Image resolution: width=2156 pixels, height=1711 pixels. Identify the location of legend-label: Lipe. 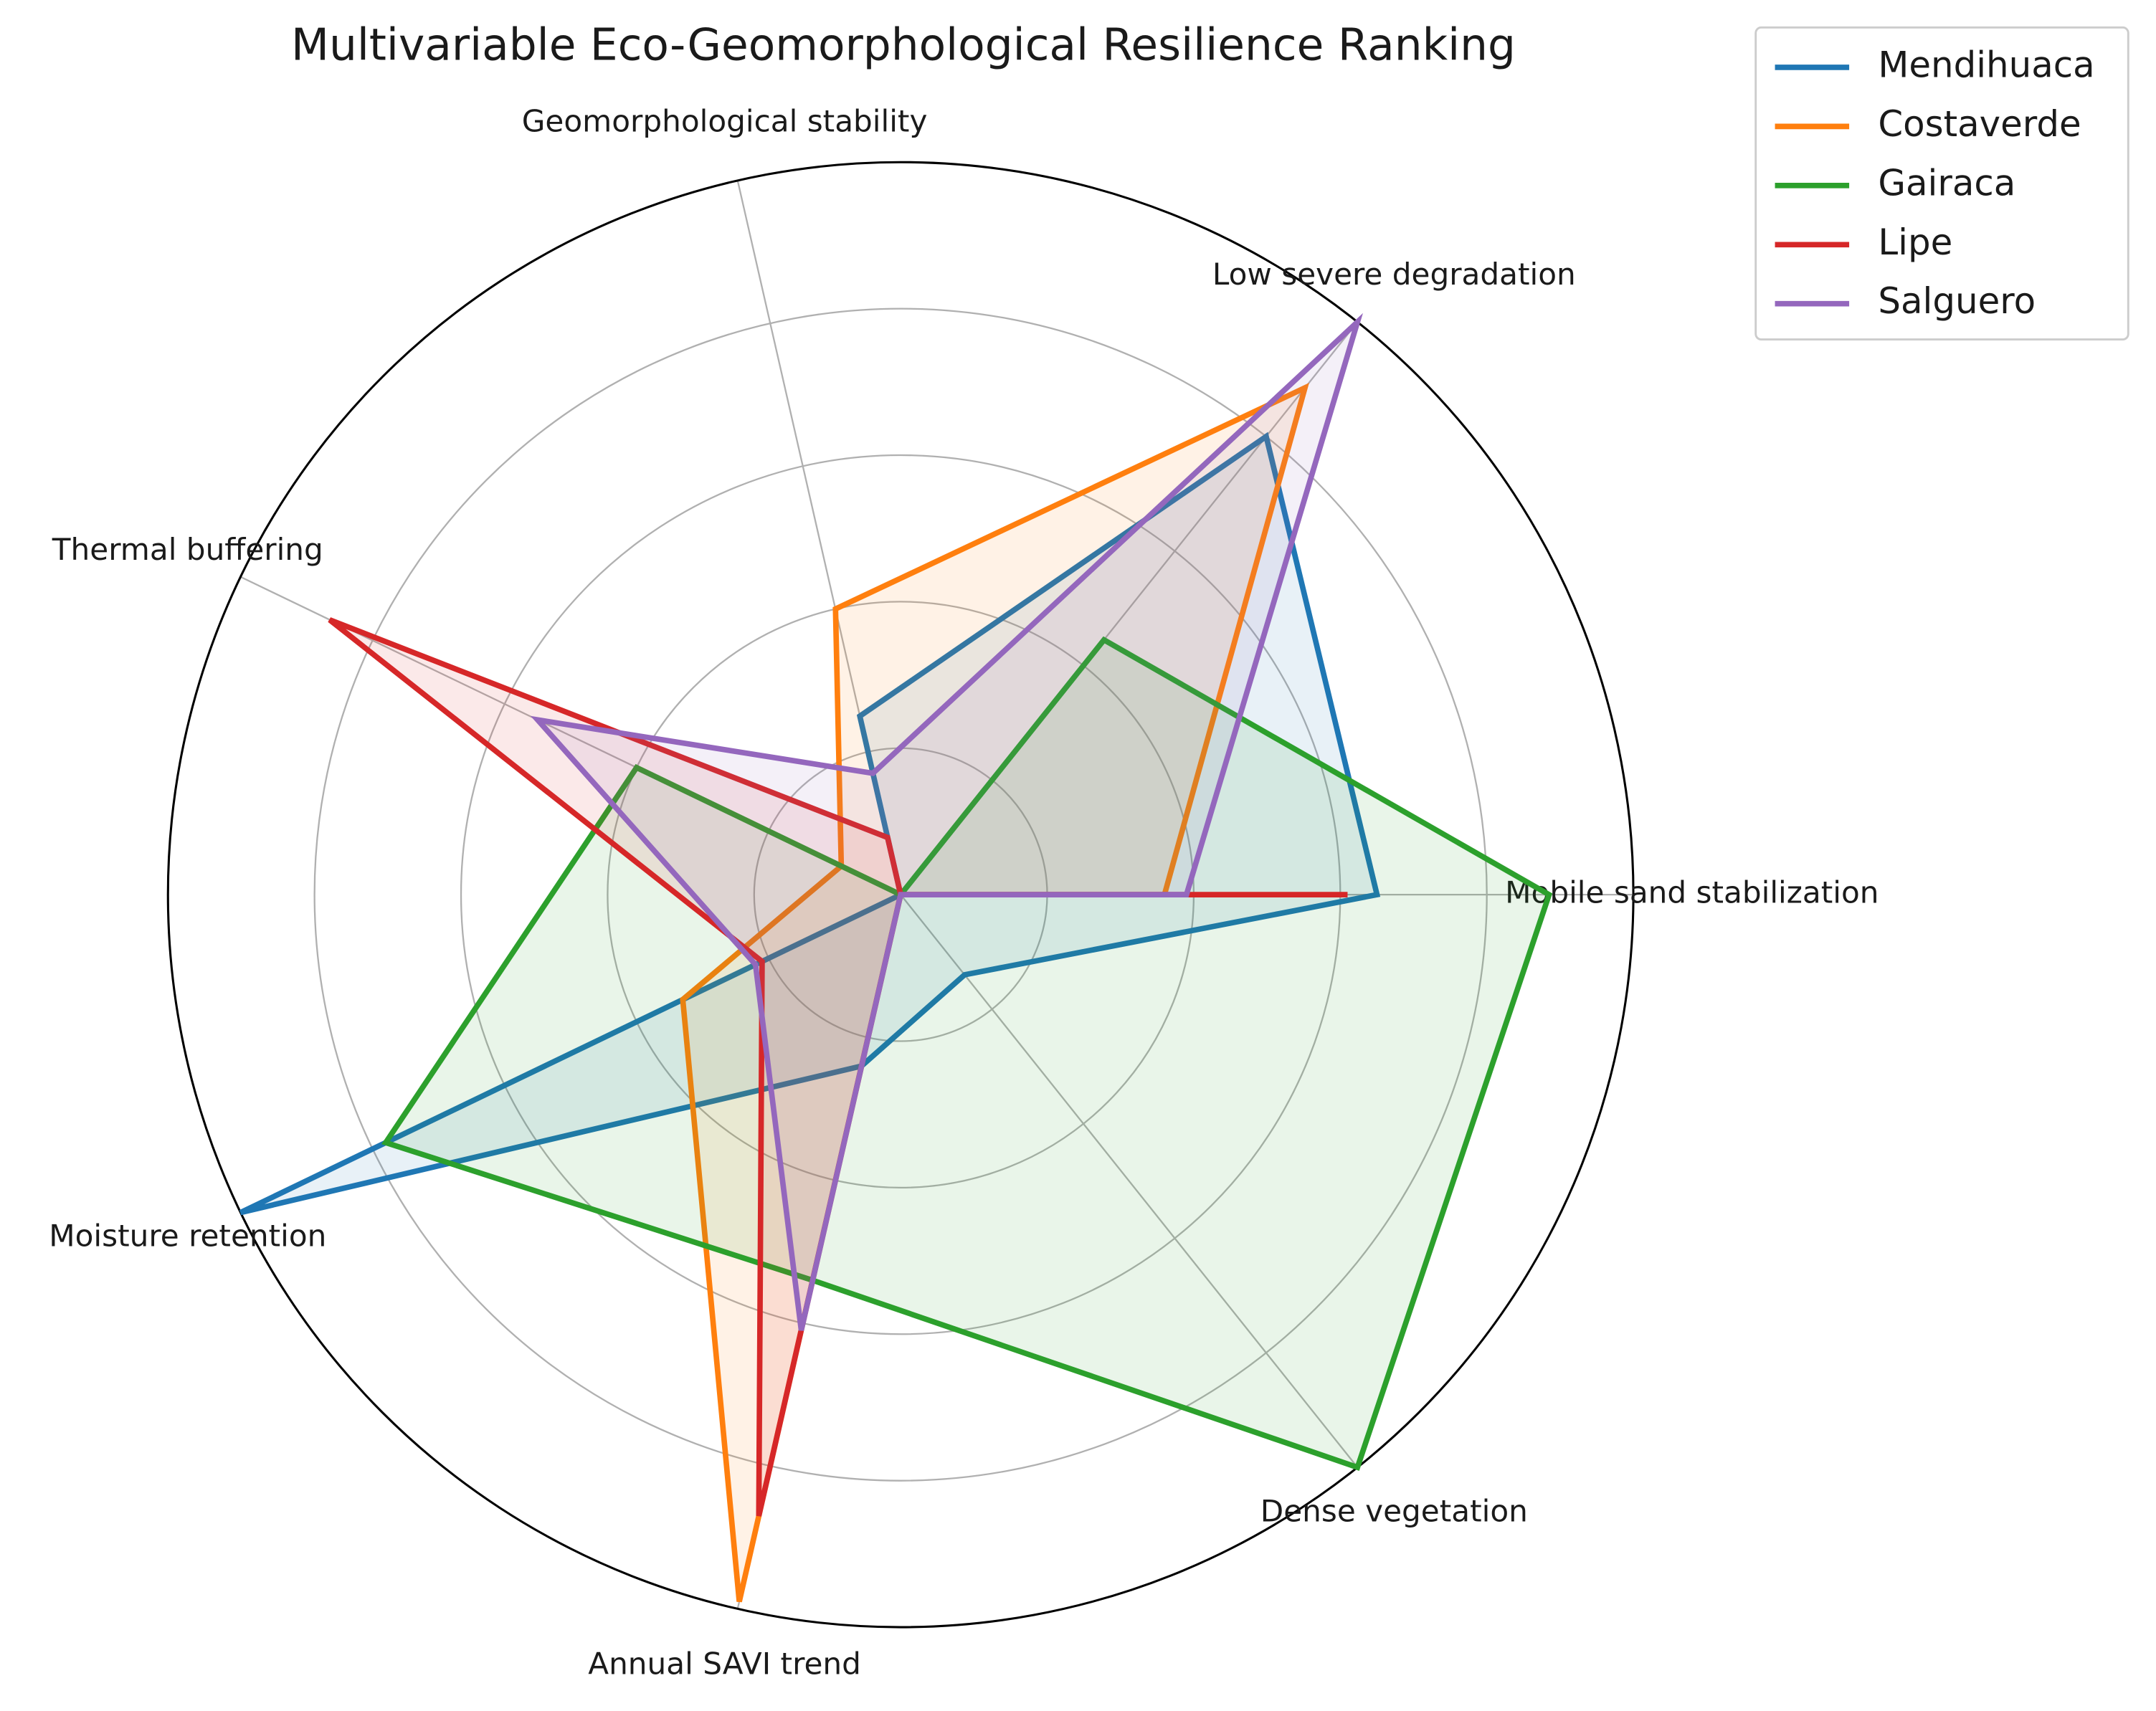
(1915, 242).